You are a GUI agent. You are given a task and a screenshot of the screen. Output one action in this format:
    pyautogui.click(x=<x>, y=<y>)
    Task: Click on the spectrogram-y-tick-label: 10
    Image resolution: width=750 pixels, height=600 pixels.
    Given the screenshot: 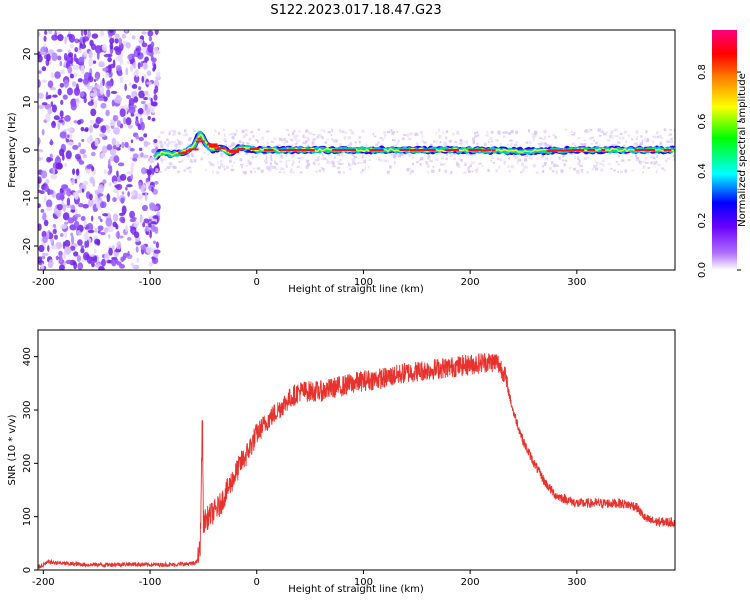 What is the action you would take?
    pyautogui.click(x=27, y=102)
    